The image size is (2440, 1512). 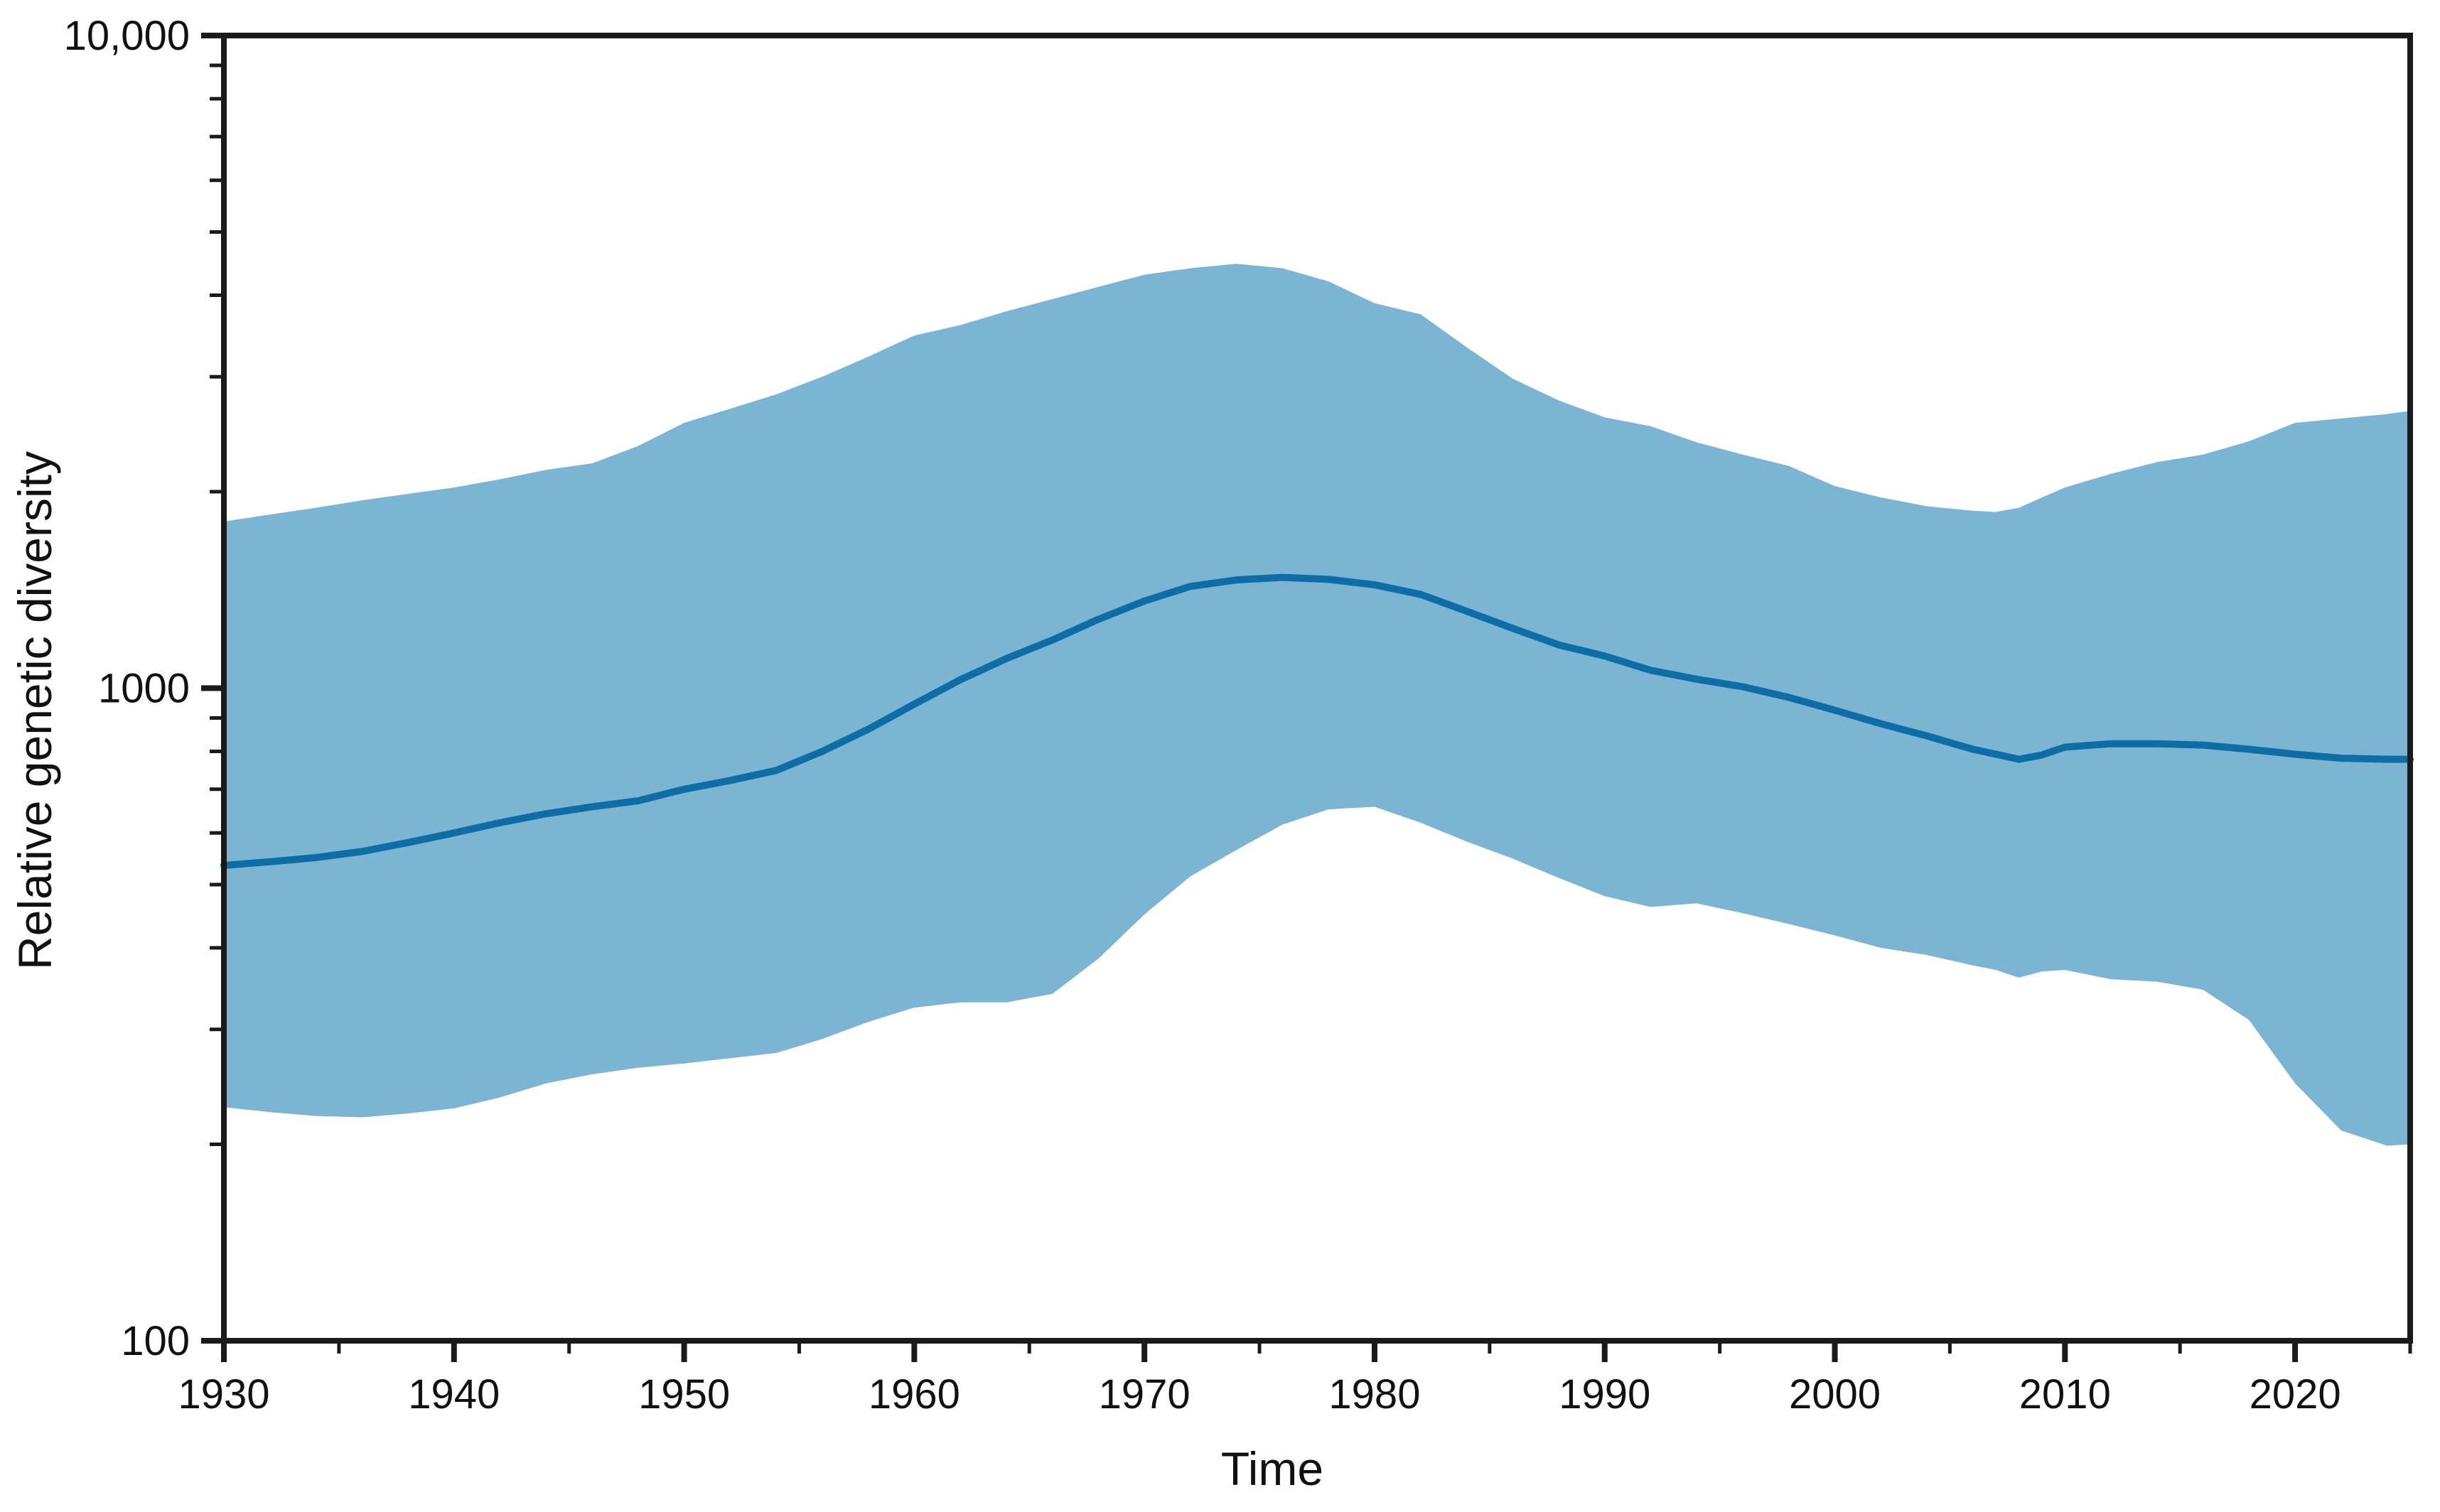 What do you see at coordinates (144, 689) in the screenshot?
I see `y-tick-label: 1000` at bounding box center [144, 689].